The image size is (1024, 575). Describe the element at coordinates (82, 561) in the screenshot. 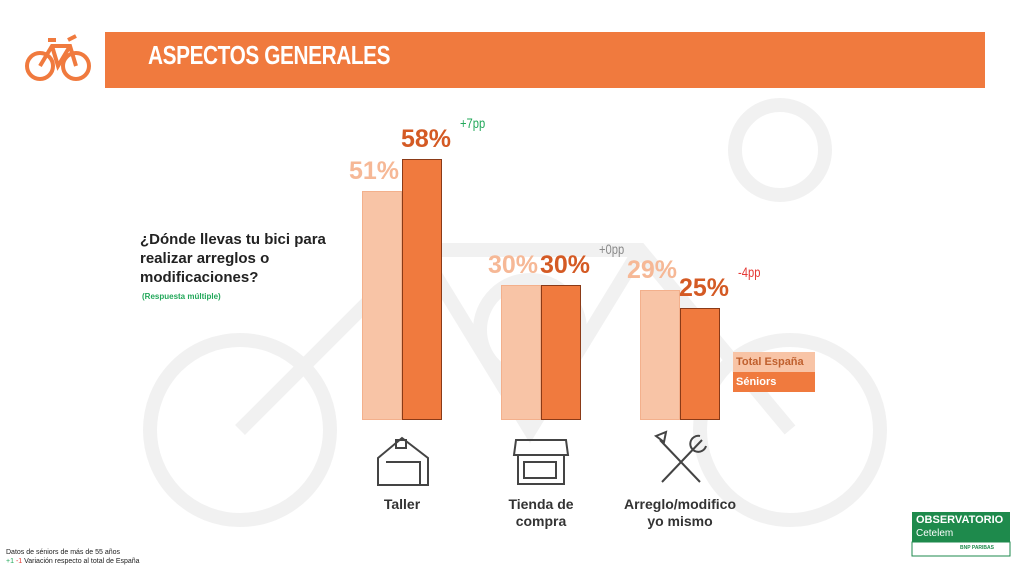

I see `footer-legend: Variación respecto al total de España` at that location.